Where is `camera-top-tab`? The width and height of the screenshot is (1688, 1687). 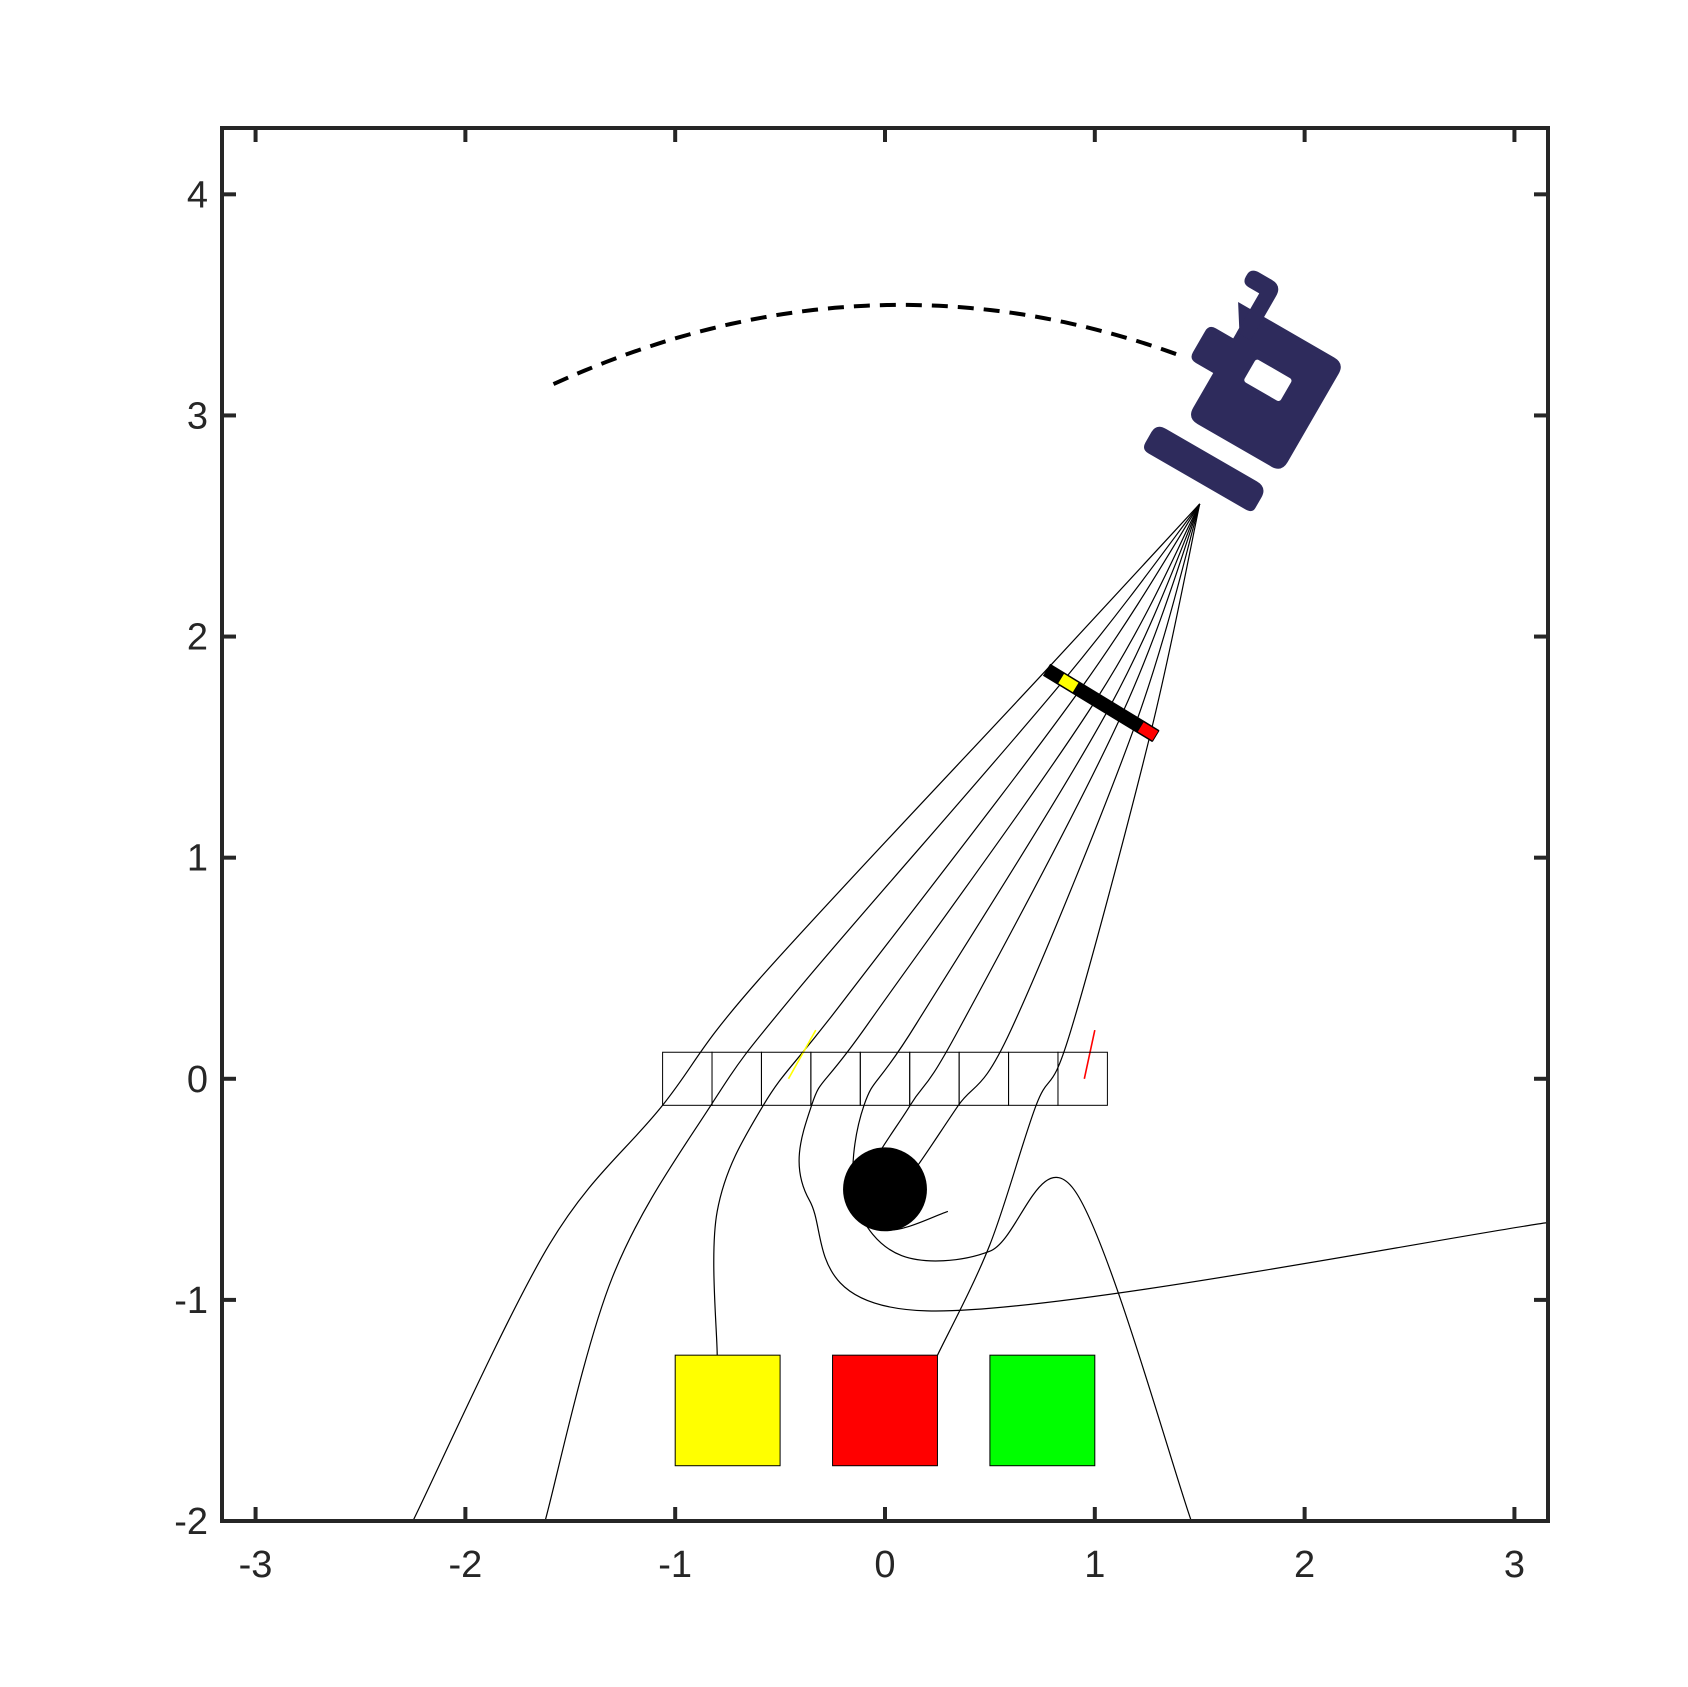 camera-top-tab is located at coordinates (1257, 305).